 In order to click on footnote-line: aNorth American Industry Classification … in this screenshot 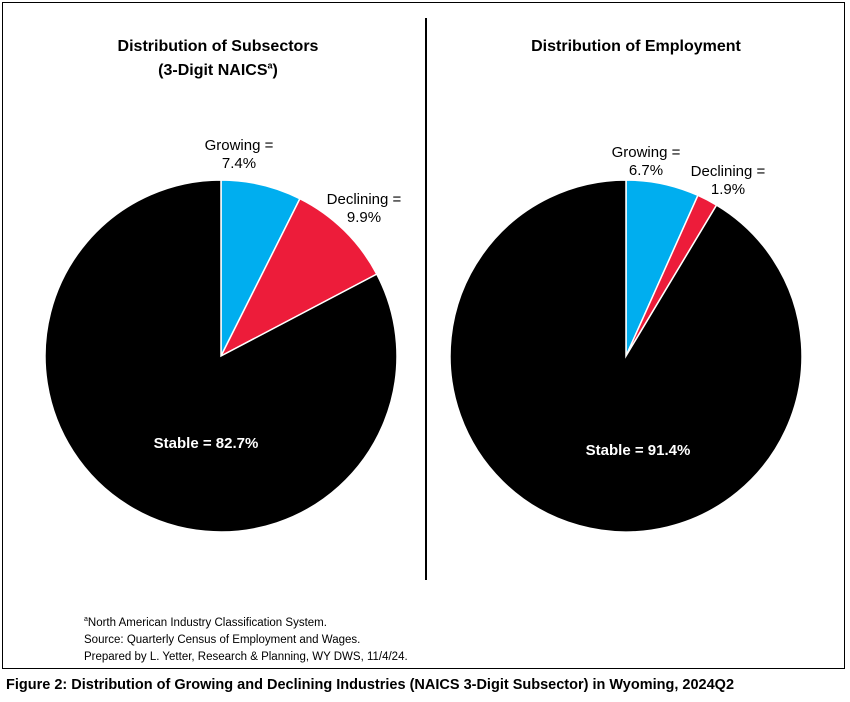, I will do `click(246, 623)`.